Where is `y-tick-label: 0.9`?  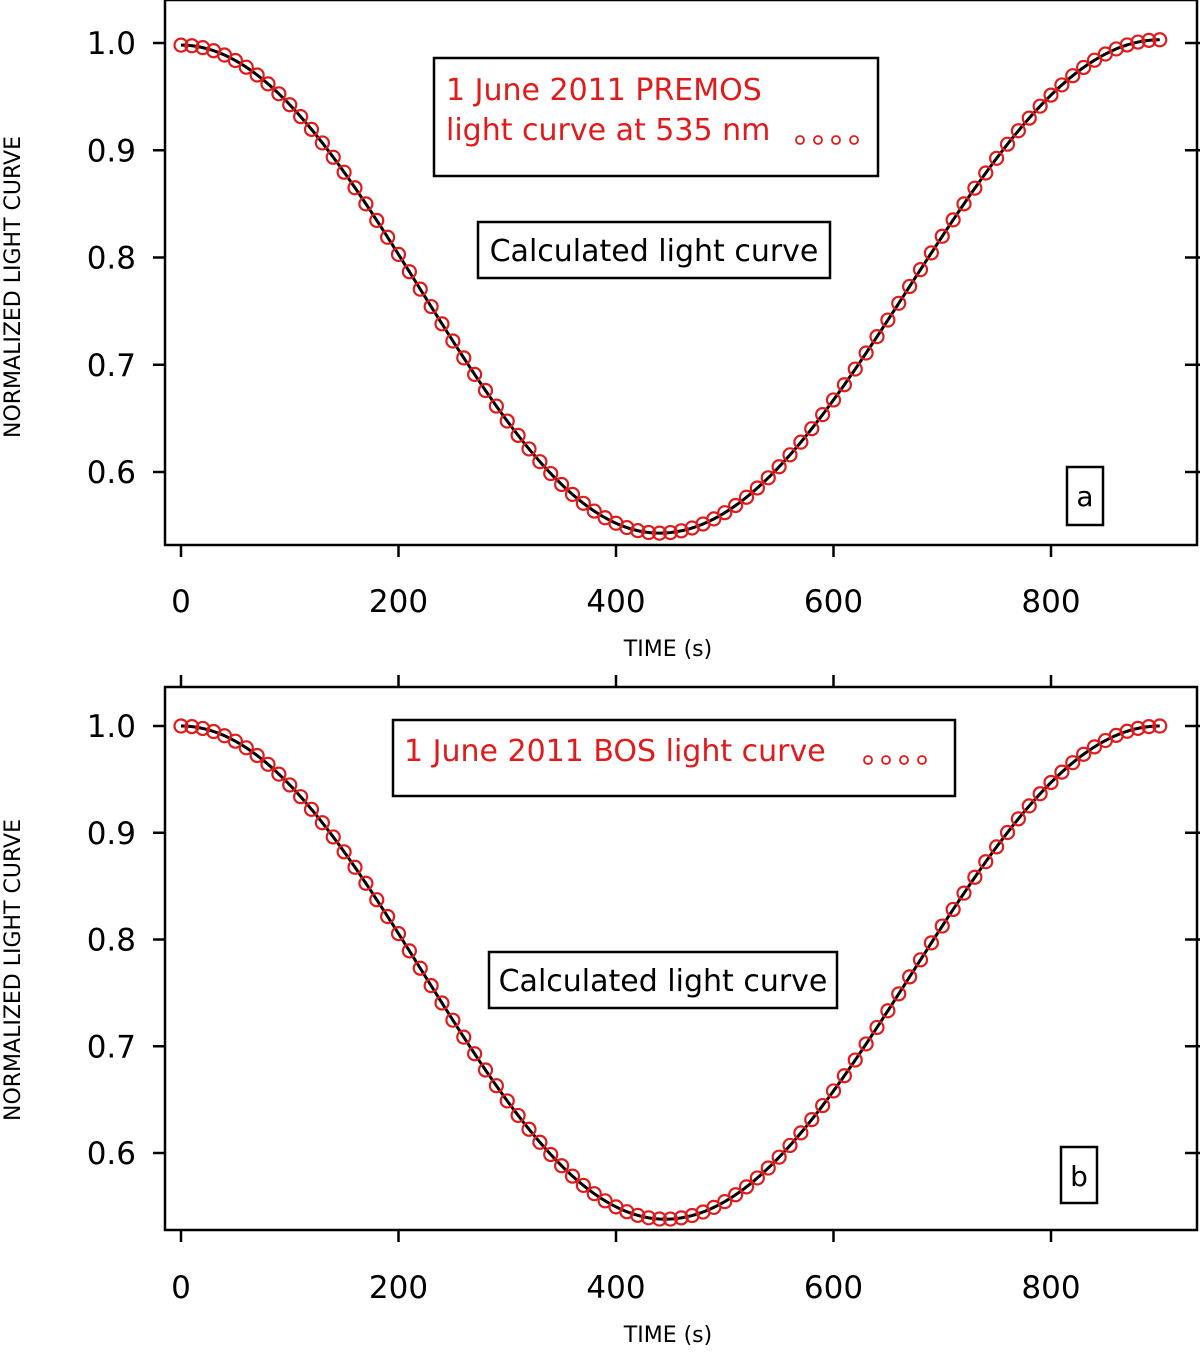 y-tick-label: 0.9 is located at coordinates (111, 834).